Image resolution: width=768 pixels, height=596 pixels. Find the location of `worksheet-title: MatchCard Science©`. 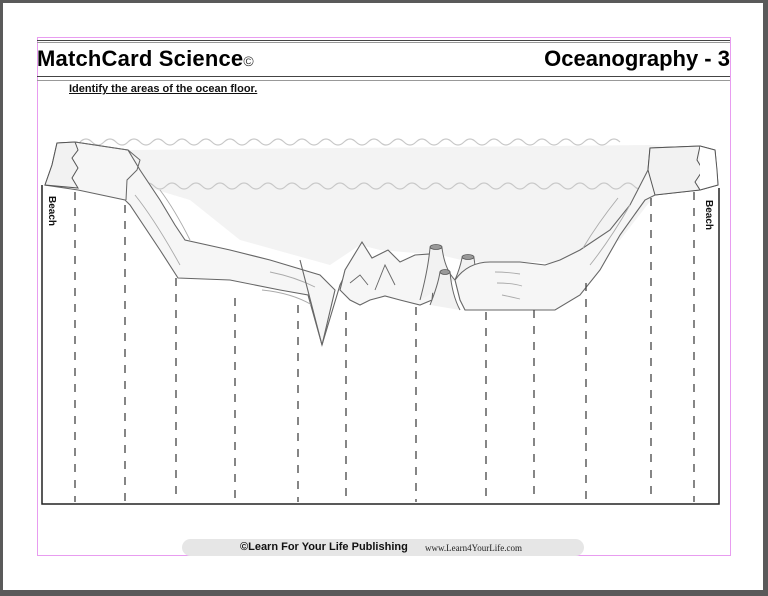

worksheet-title: MatchCard Science© is located at coordinates (145, 59).